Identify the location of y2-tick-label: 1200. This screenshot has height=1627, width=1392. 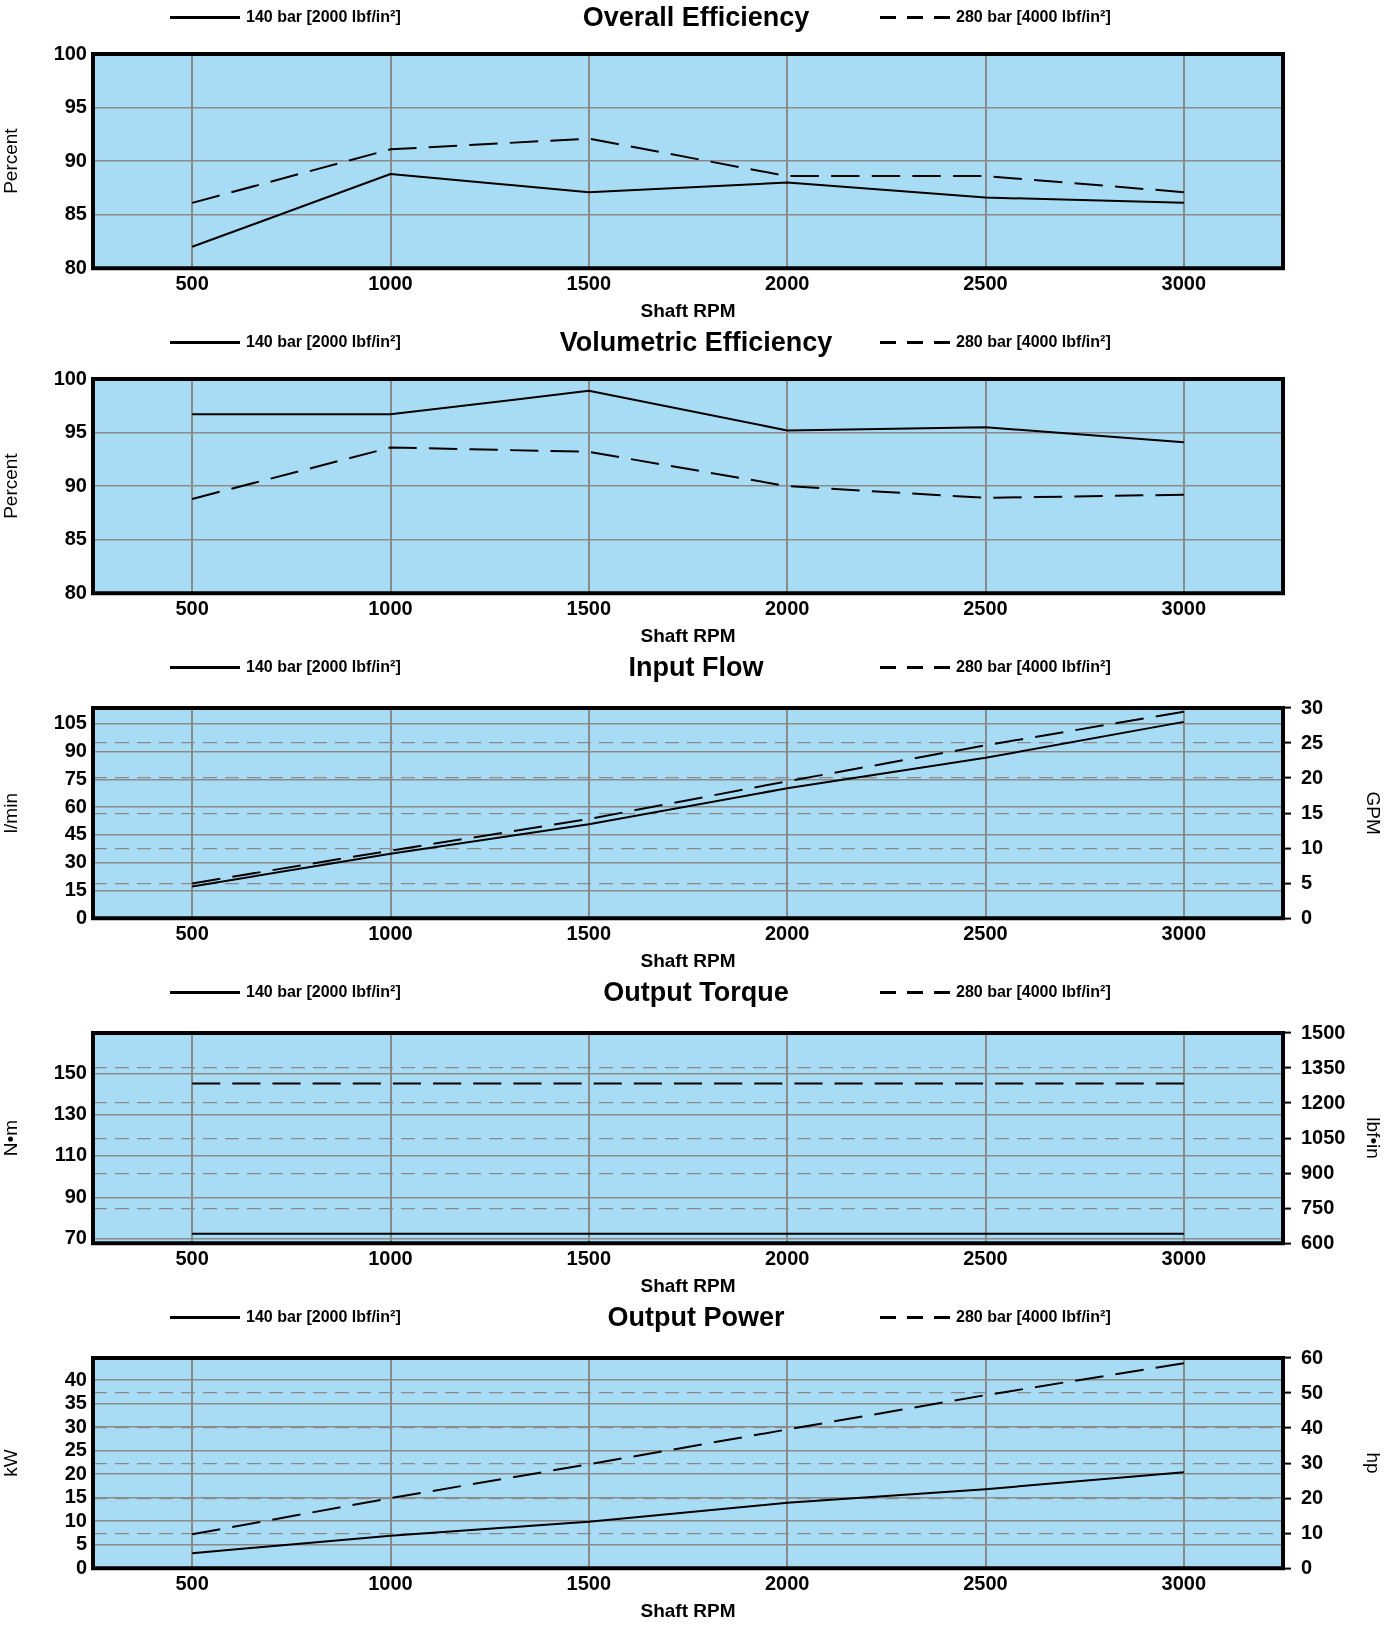
(1323, 1101).